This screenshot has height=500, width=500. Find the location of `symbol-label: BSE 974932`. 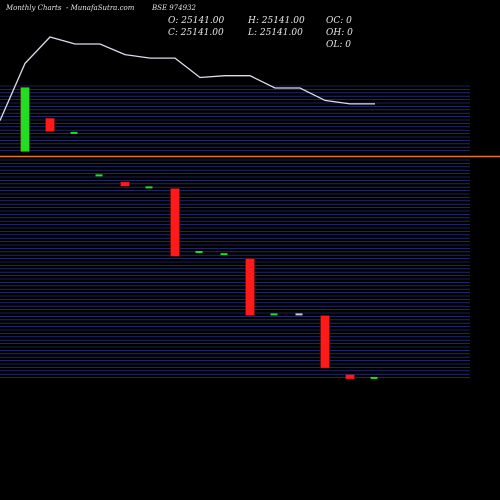

symbol-label: BSE 974932 is located at coordinates (174, 8).